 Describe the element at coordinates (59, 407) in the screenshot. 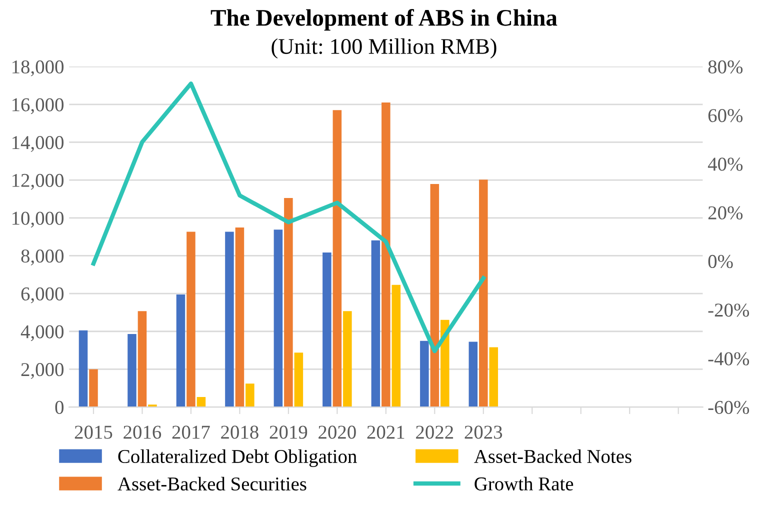

I see `y-tick-label: 0` at that location.